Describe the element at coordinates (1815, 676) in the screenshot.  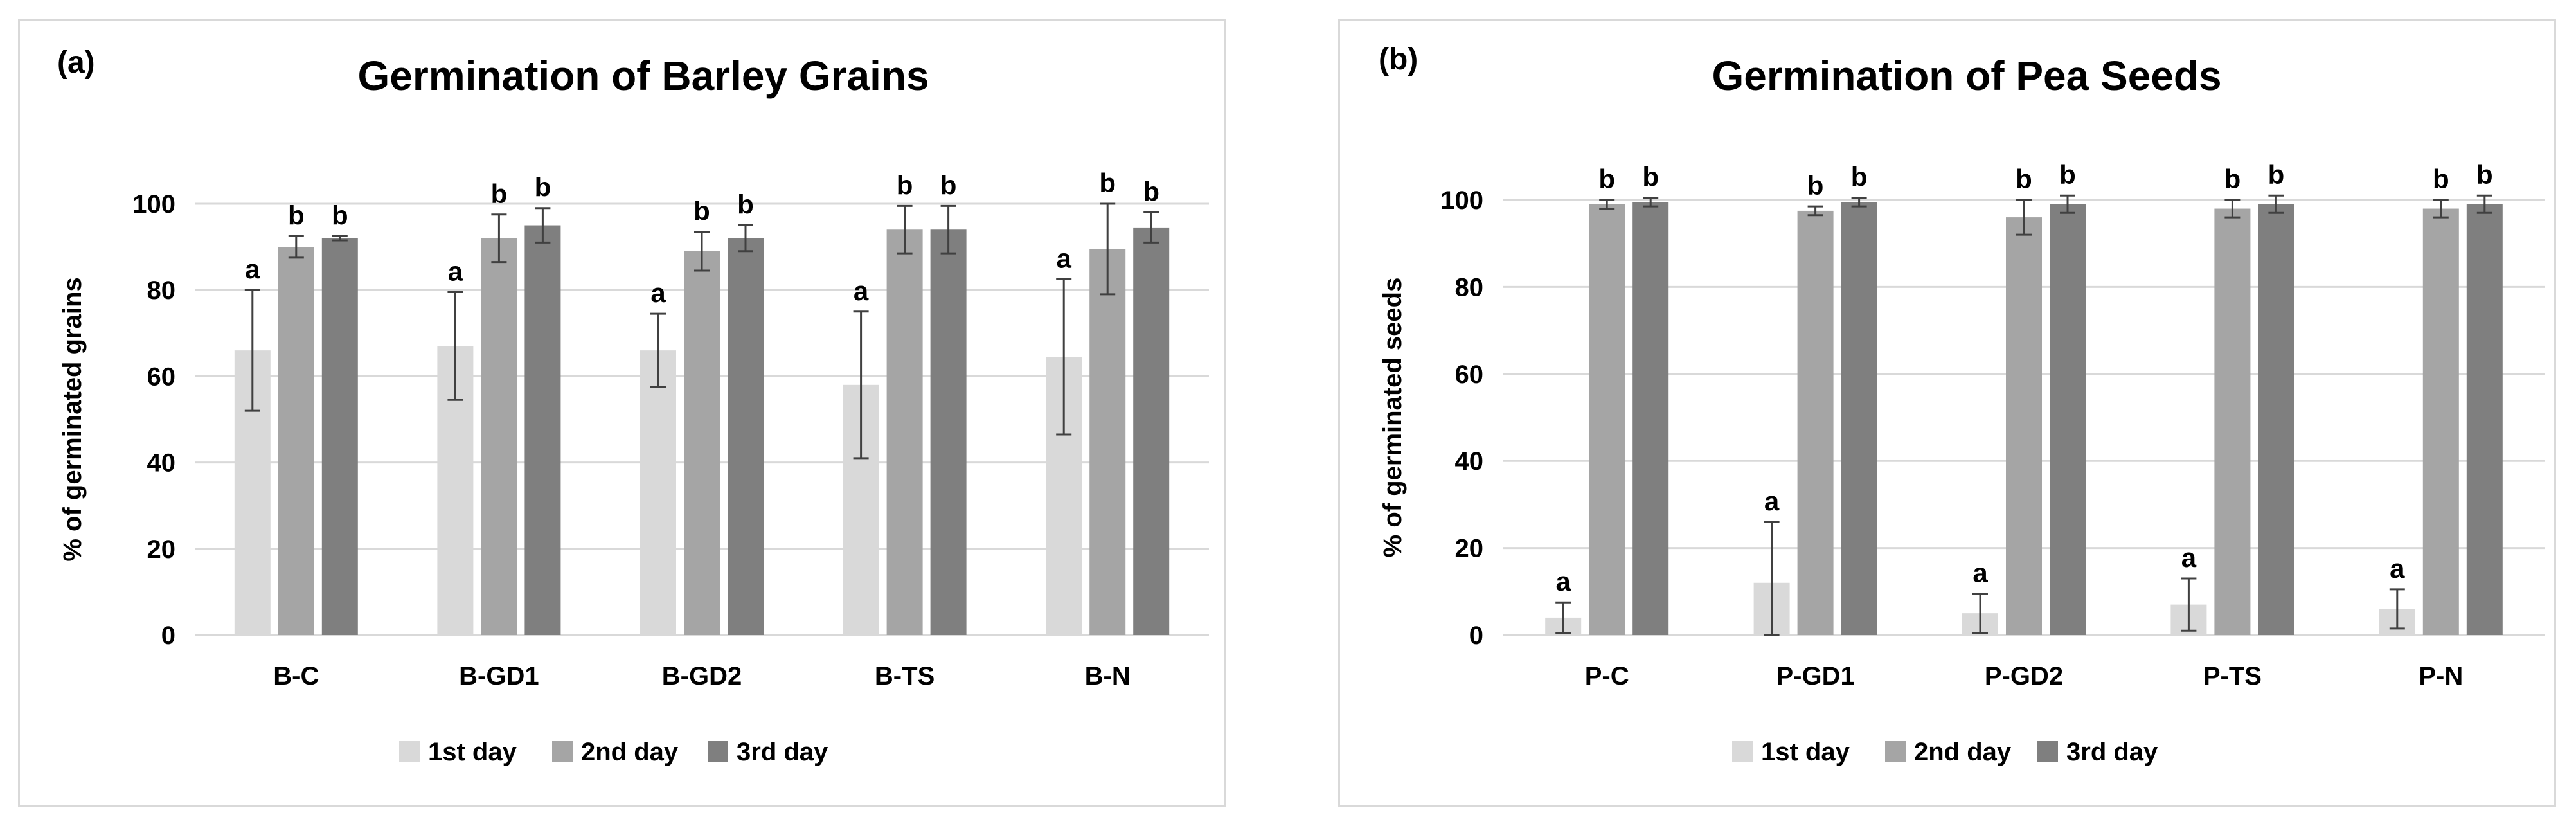
I see `x-tick-label: P-GD1` at that location.